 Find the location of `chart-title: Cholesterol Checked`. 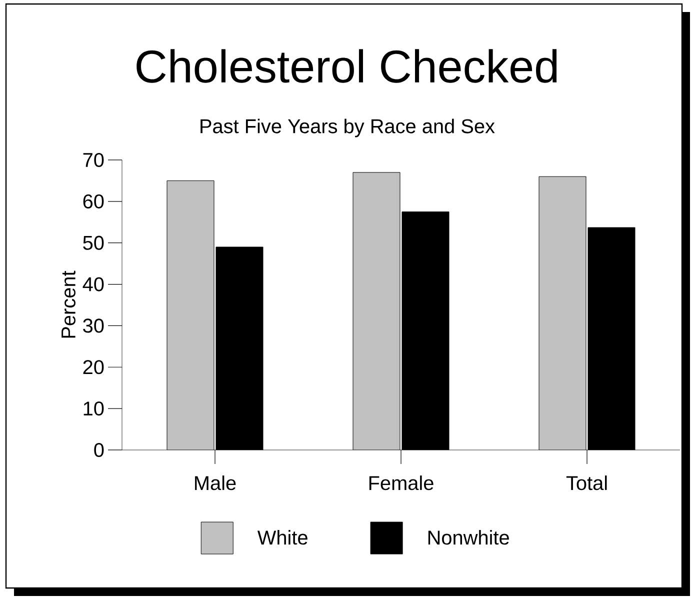

chart-title: Cholesterol Checked is located at coordinates (346, 66).